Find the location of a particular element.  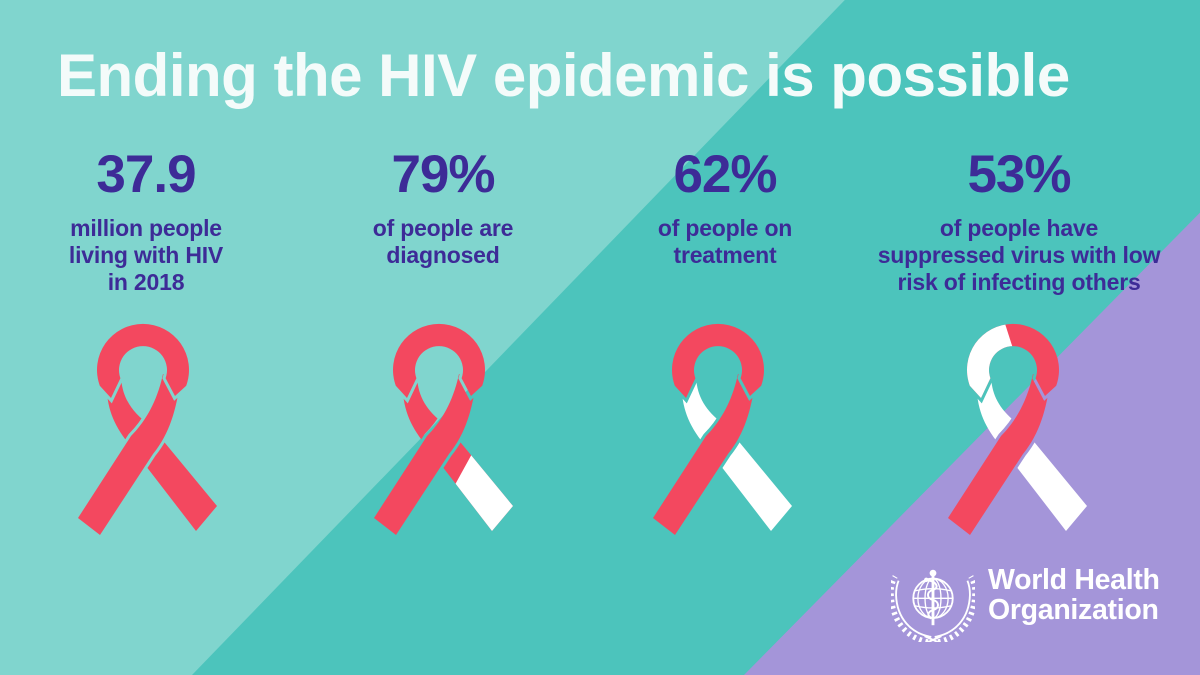

stat-label: of people are diagnosed is located at coordinates (443, 242).